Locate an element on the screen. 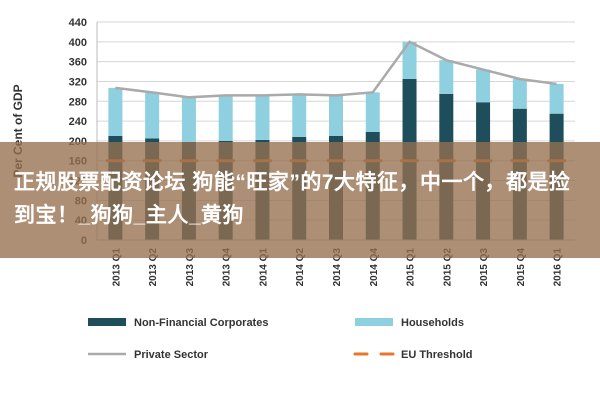  x-tick-label: 2013 Q4 is located at coordinates (227, 267).